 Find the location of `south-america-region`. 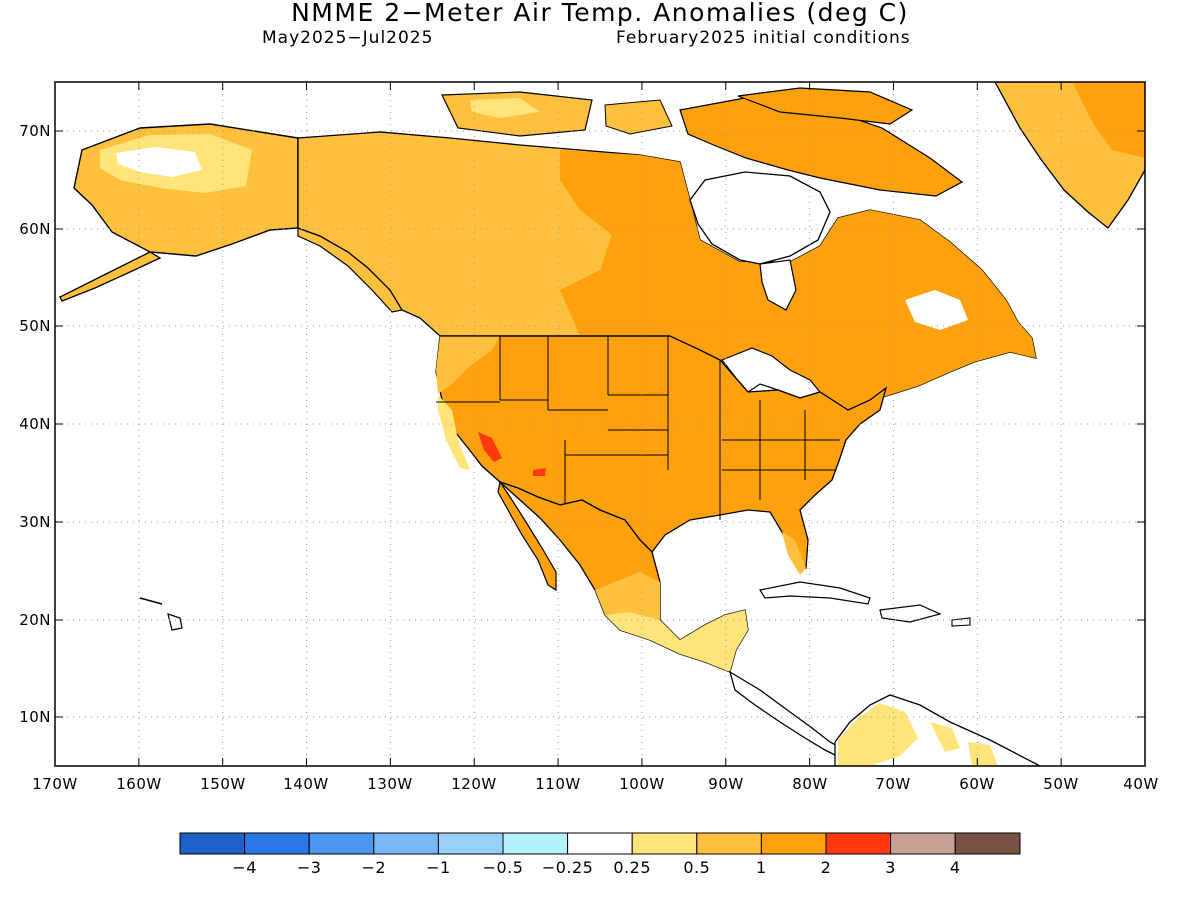

south-america-region is located at coordinates (937, 730).